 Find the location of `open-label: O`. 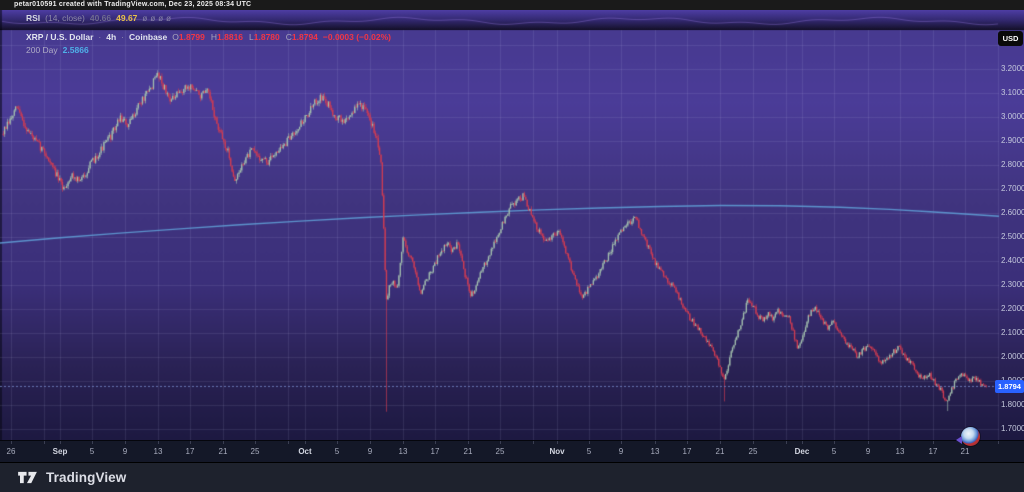

open-label: O is located at coordinates (175, 37).